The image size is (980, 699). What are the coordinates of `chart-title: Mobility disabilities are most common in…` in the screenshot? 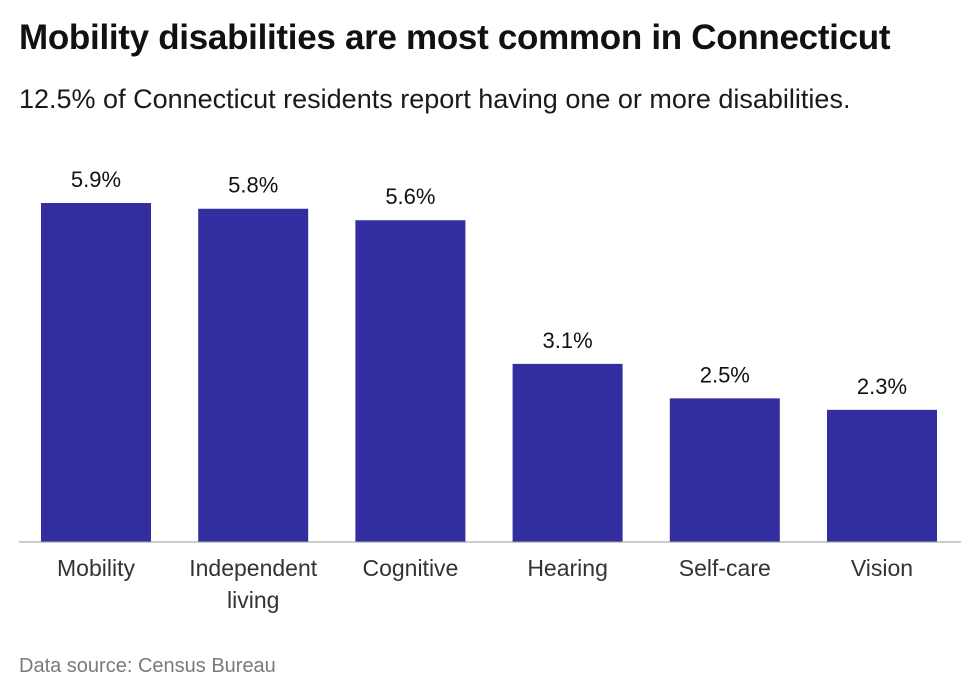 It's located at (455, 37).